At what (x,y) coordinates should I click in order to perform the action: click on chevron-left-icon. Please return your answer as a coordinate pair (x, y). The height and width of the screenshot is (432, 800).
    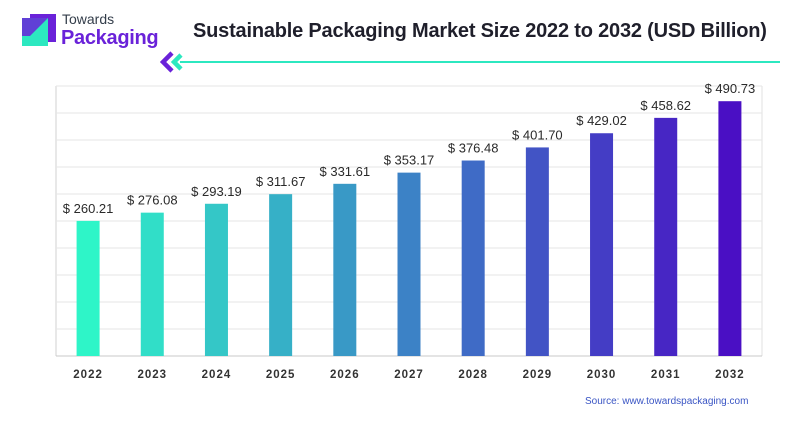
    Looking at the image, I should click on (167, 62).